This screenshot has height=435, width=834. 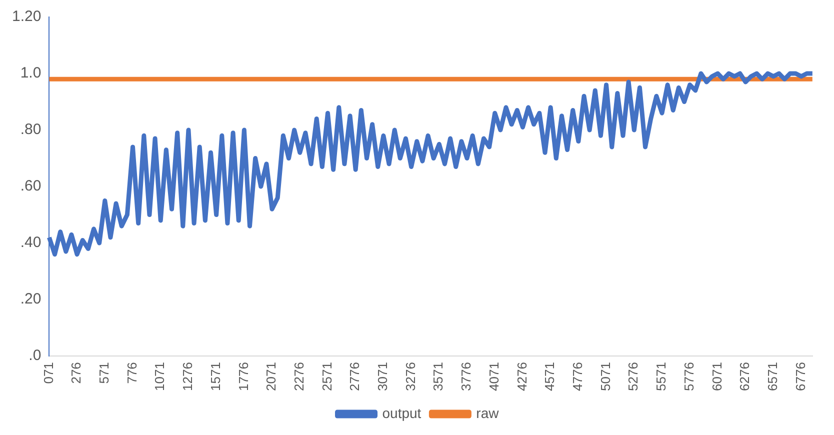 What do you see at coordinates (522, 376) in the screenshot?
I see `x-tick-label: 4276` at bounding box center [522, 376].